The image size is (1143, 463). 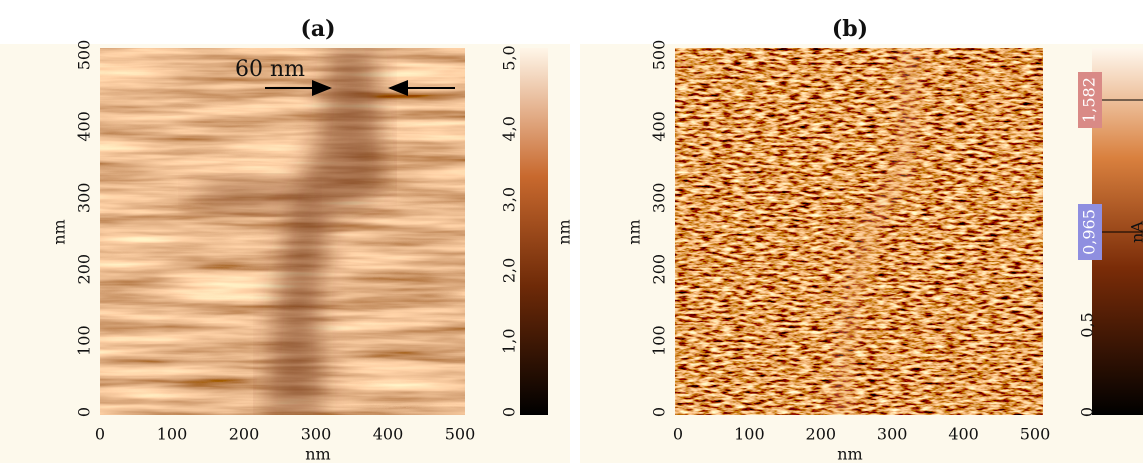 I want to click on colorbar-marker-label: 1,582, so click(x=1089, y=100).